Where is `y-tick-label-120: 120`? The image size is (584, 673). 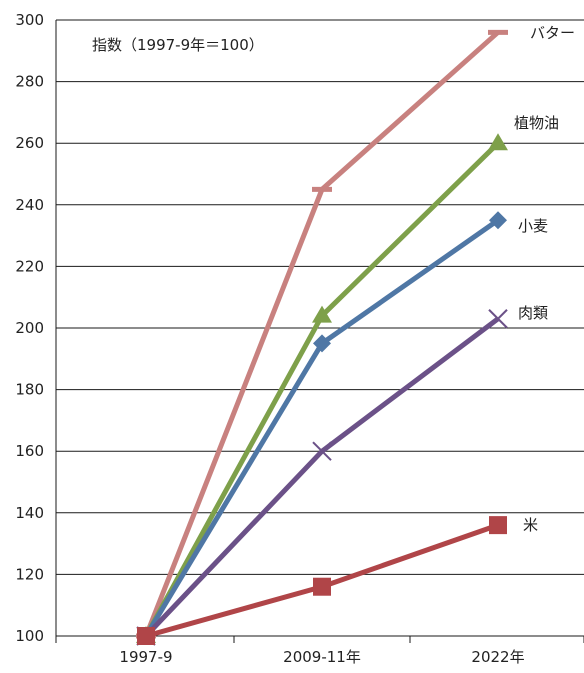
y-tick-label-120: 120 is located at coordinates (29, 574).